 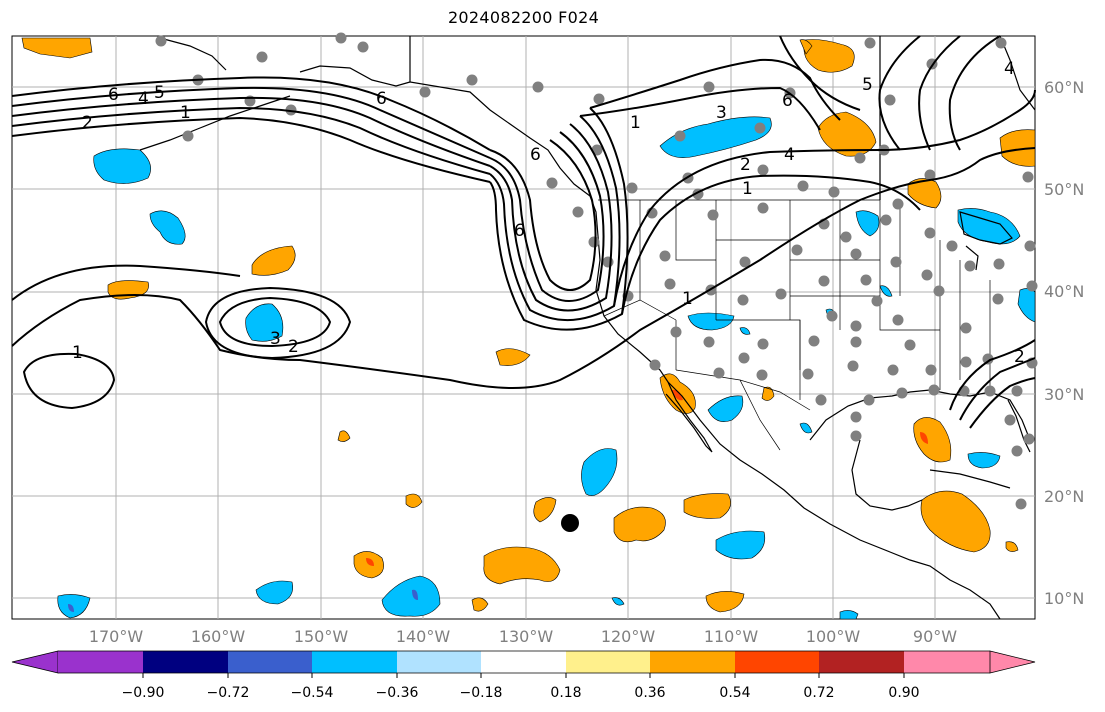 What do you see at coordinates (523, 675) in the screenshot?
I see `colorbar-ticks` at bounding box center [523, 675].